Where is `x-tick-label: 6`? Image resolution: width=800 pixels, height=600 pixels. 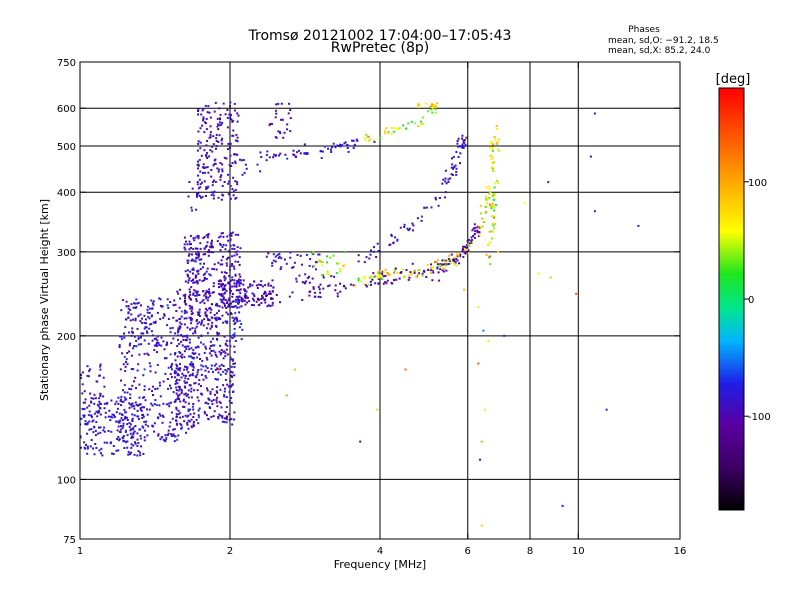 x-tick-label: 6 is located at coordinates (468, 551).